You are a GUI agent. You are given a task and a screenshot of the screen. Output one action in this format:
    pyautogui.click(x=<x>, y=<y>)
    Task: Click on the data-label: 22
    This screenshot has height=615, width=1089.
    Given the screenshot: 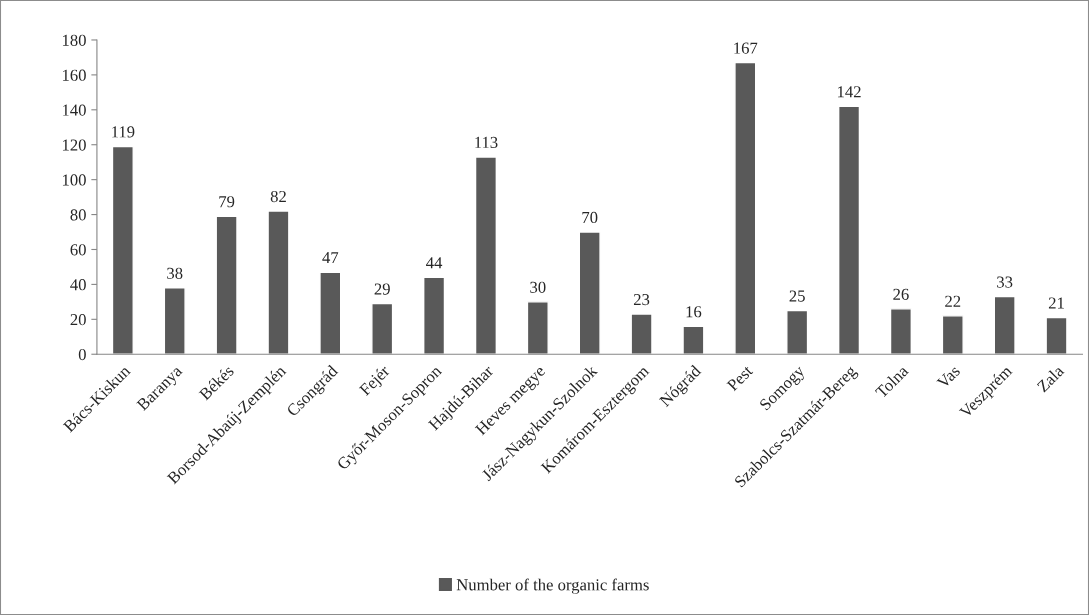 What is the action you would take?
    pyautogui.click(x=953, y=301)
    